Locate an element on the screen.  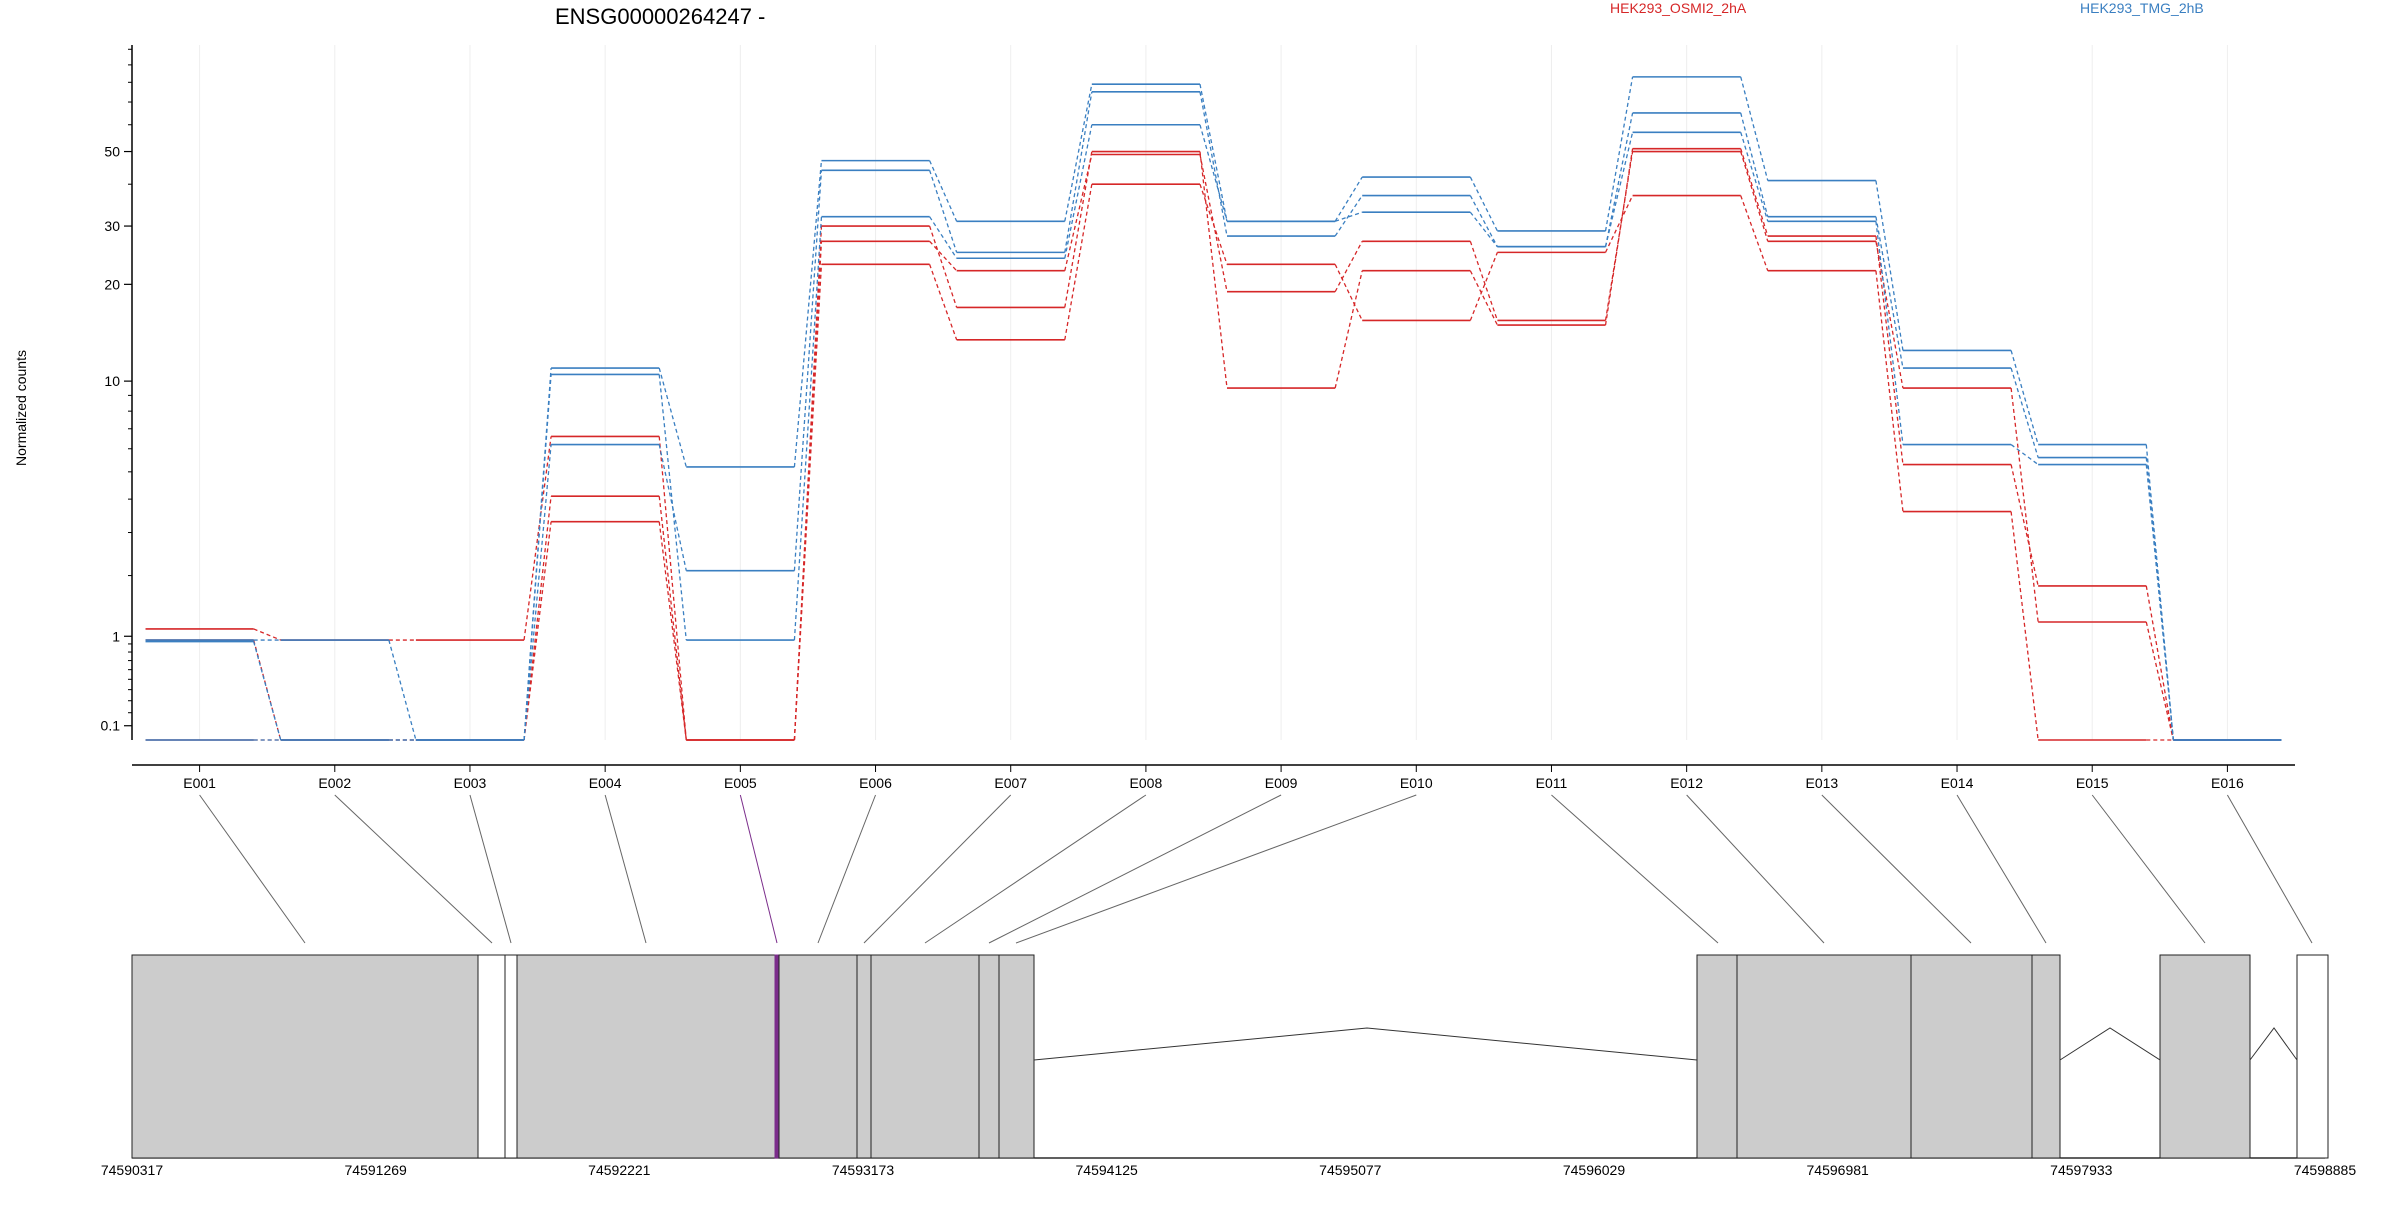
exon-connectors is located at coordinates (1256, 869).